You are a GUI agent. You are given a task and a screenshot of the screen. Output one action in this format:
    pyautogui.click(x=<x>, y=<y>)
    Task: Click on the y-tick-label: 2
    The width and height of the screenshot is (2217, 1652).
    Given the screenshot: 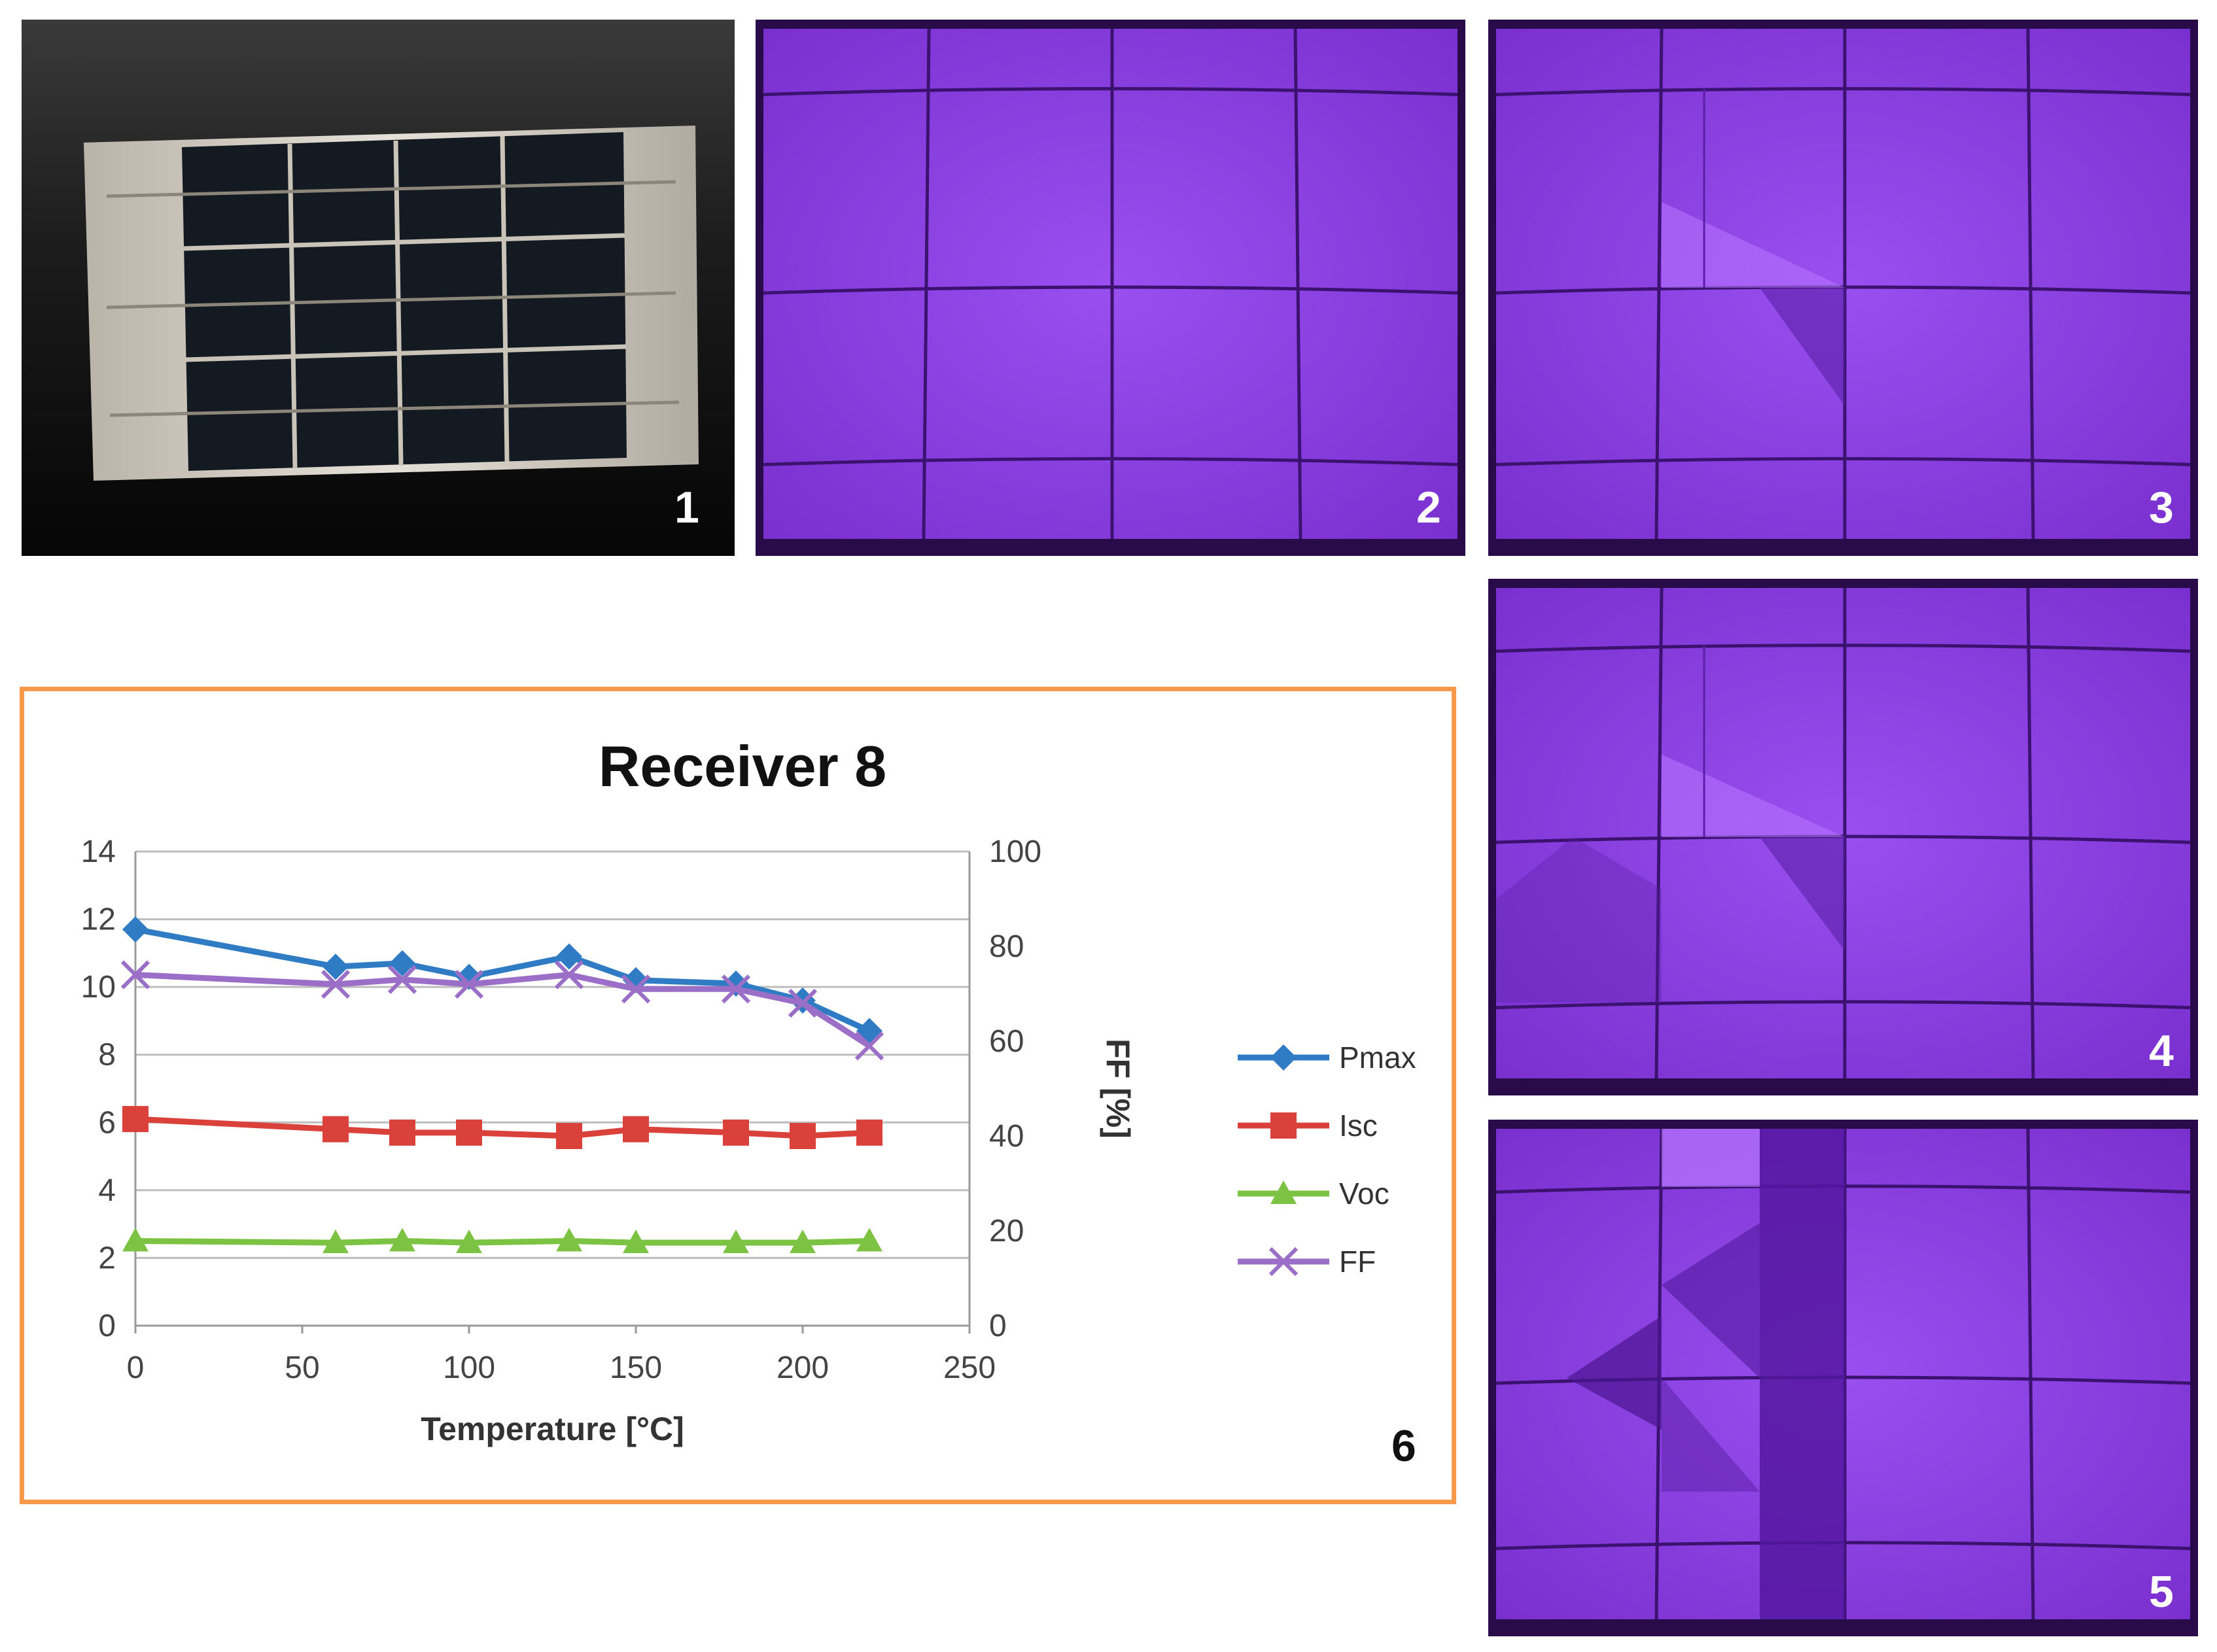 What is the action you would take?
    pyautogui.click(x=107, y=1258)
    